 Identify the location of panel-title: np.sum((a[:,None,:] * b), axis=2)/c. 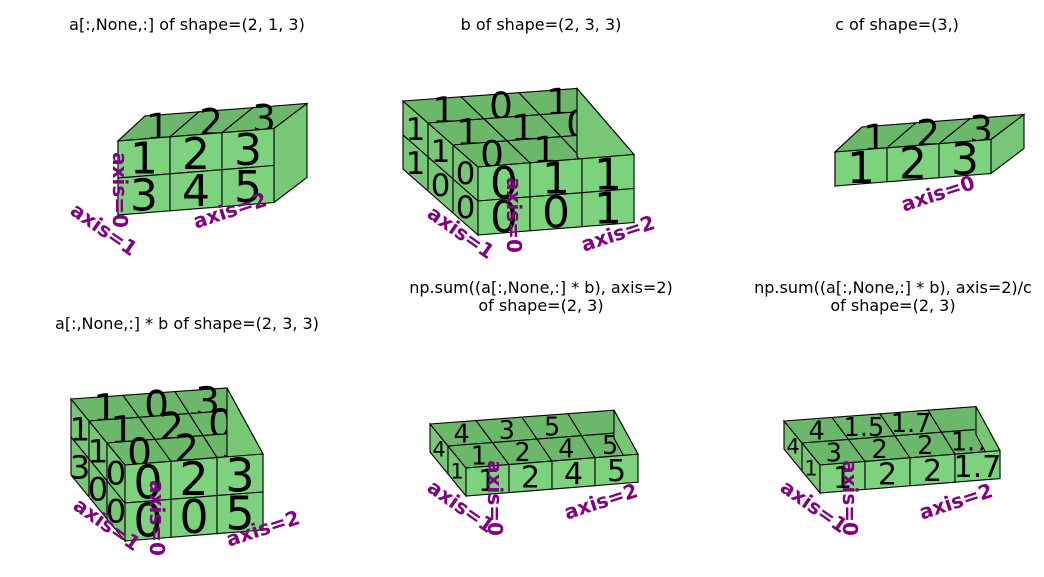
(893, 287).